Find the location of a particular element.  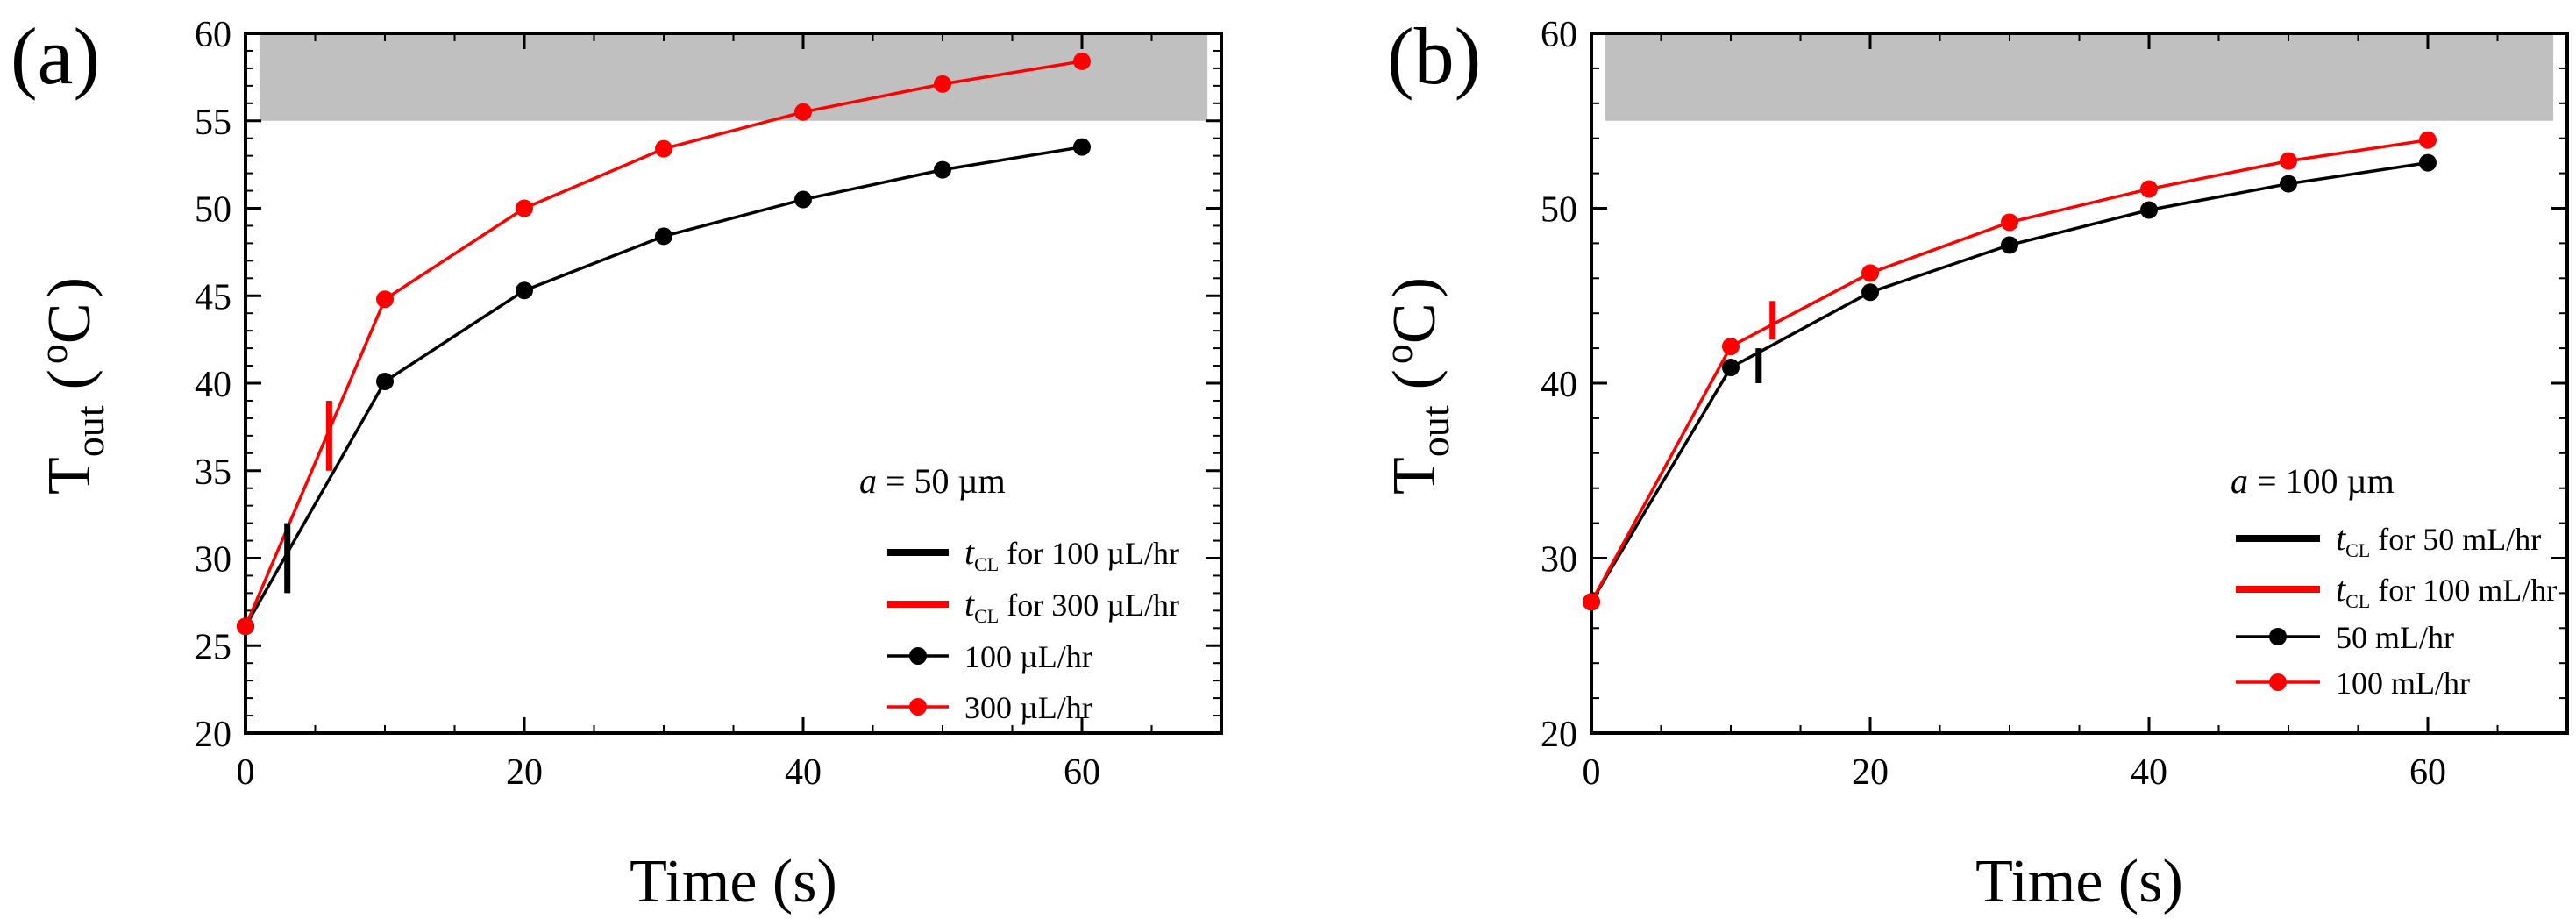

legend-label-1: tCL for 100 mL/hr is located at coordinates (2446, 590).